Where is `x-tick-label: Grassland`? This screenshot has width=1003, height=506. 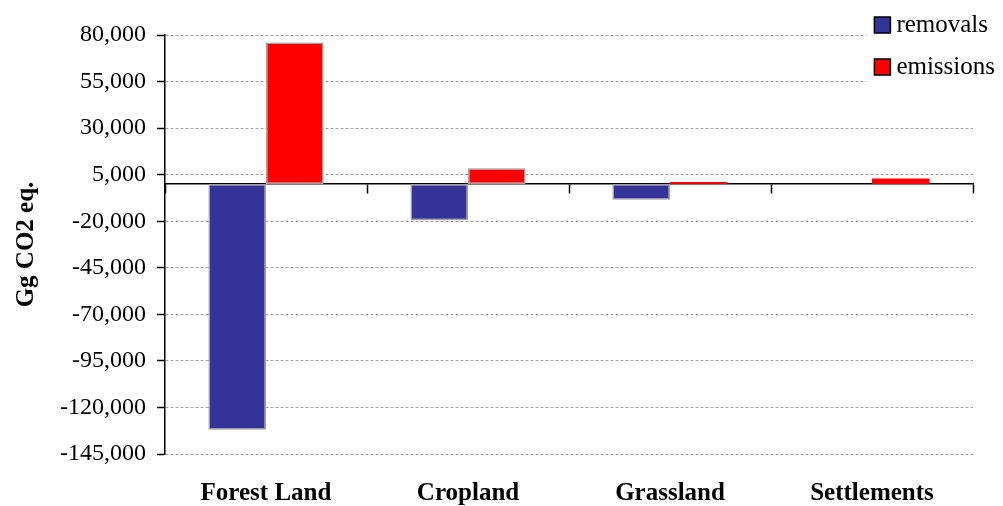
x-tick-label: Grassland is located at coordinates (670, 492).